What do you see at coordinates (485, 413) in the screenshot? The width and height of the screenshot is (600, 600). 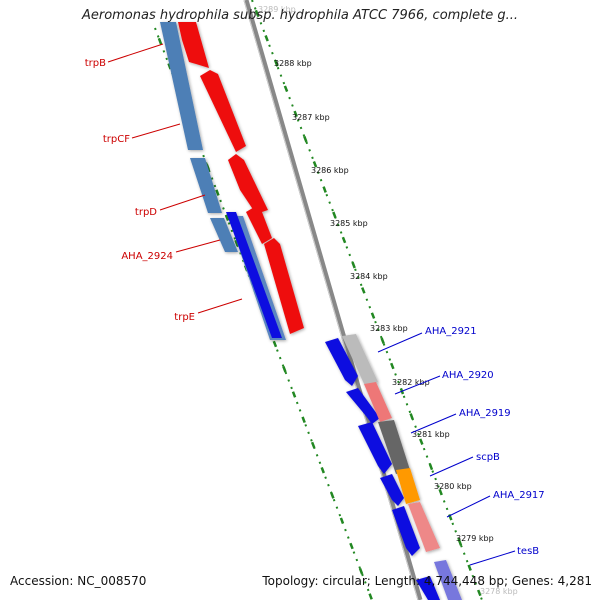 I see `gene-label-AHA_2919: AHA_2919` at bounding box center [485, 413].